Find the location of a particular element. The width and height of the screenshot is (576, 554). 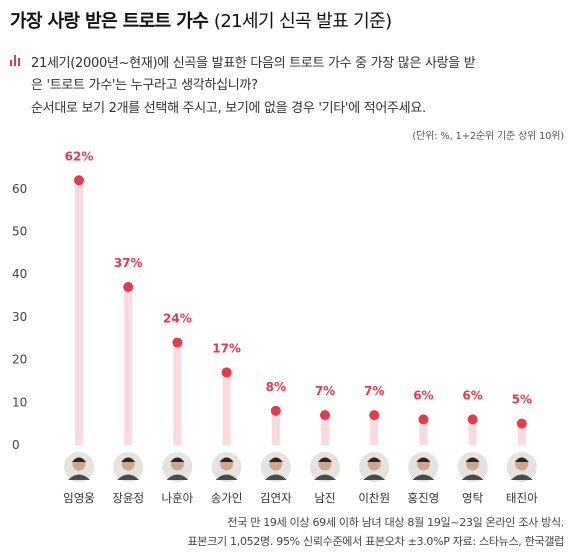

y-tick-label: 20 is located at coordinates (19, 360).